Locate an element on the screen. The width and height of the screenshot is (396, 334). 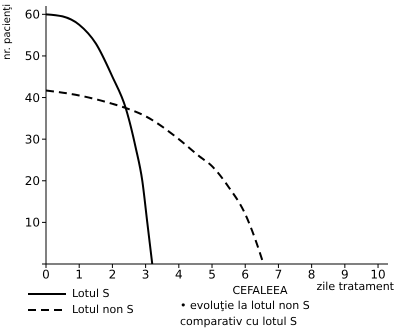
legend-label: Lotul S is located at coordinates (91, 294).